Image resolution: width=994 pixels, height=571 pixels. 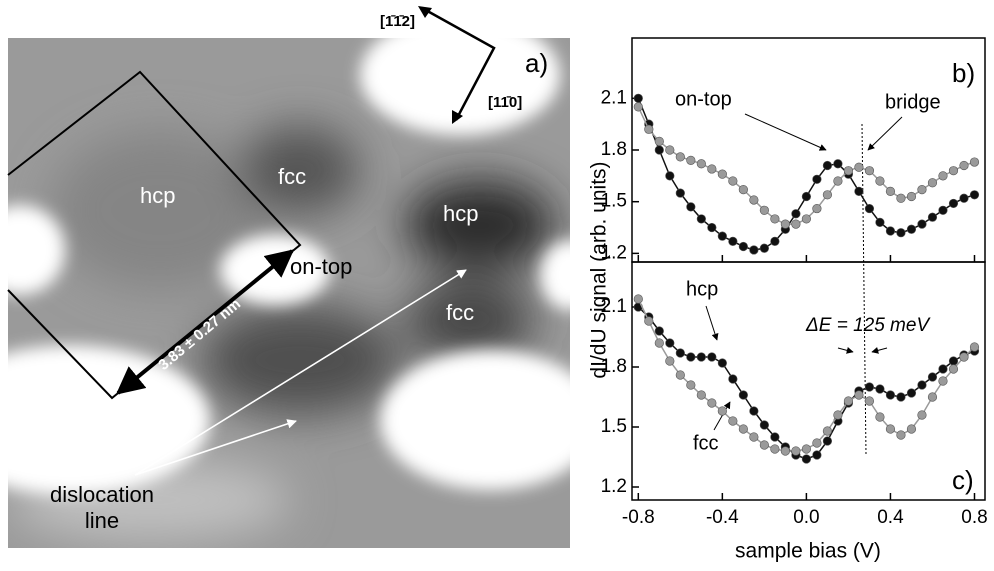 I want to click on site-label: hcp, so click(x=157, y=195).